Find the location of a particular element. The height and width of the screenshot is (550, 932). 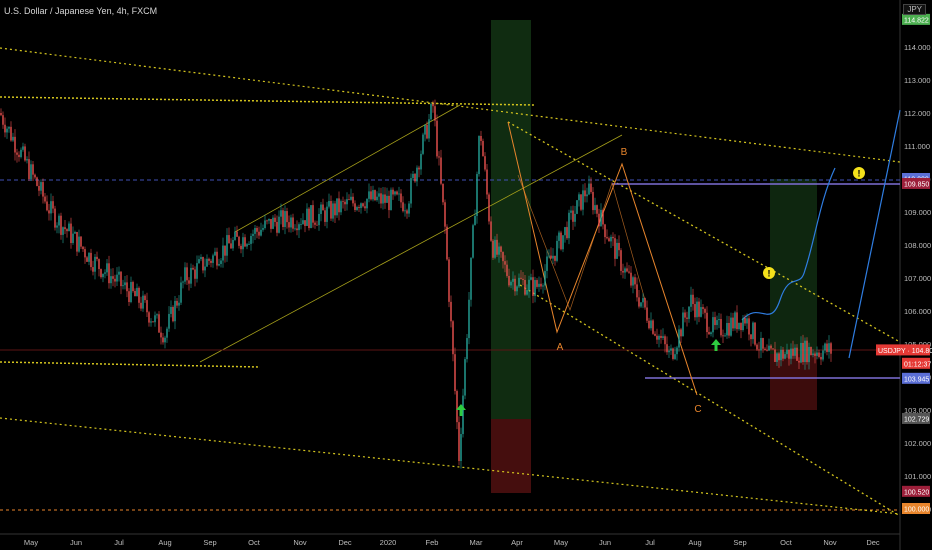

warning-marker-icon: ! is located at coordinates (859, 173).